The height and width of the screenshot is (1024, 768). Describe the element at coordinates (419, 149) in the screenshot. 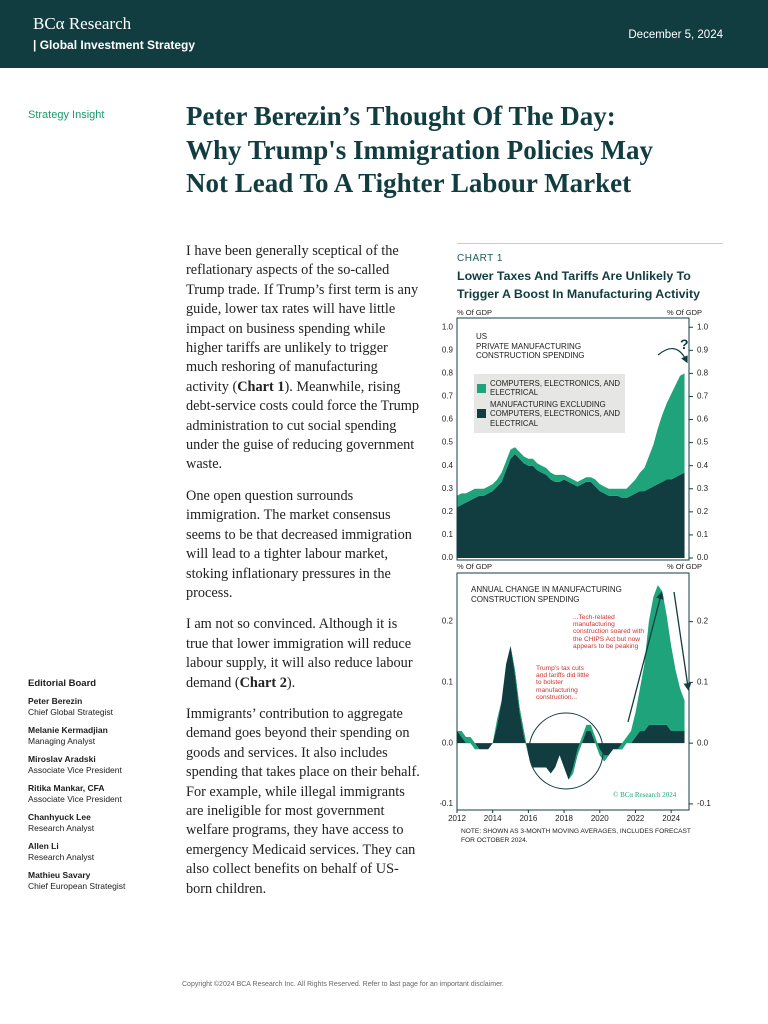

I see `title-line: Why Trump's Immigration Policies May` at that location.